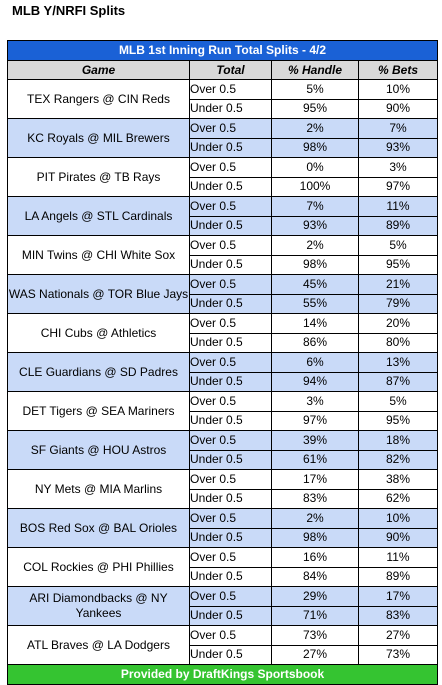 Image resolution: width=442 pixels, height=685 pixels. I want to click on bets-cell: 82%, so click(398, 459).